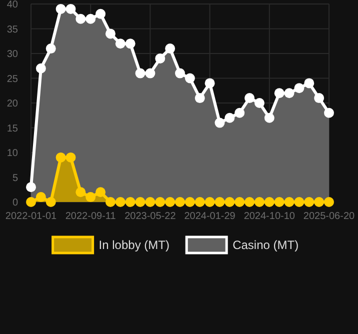 Image resolution: width=358 pixels, height=334 pixels. I want to click on x-tick-label: 2022-01-01, so click(31, 216).